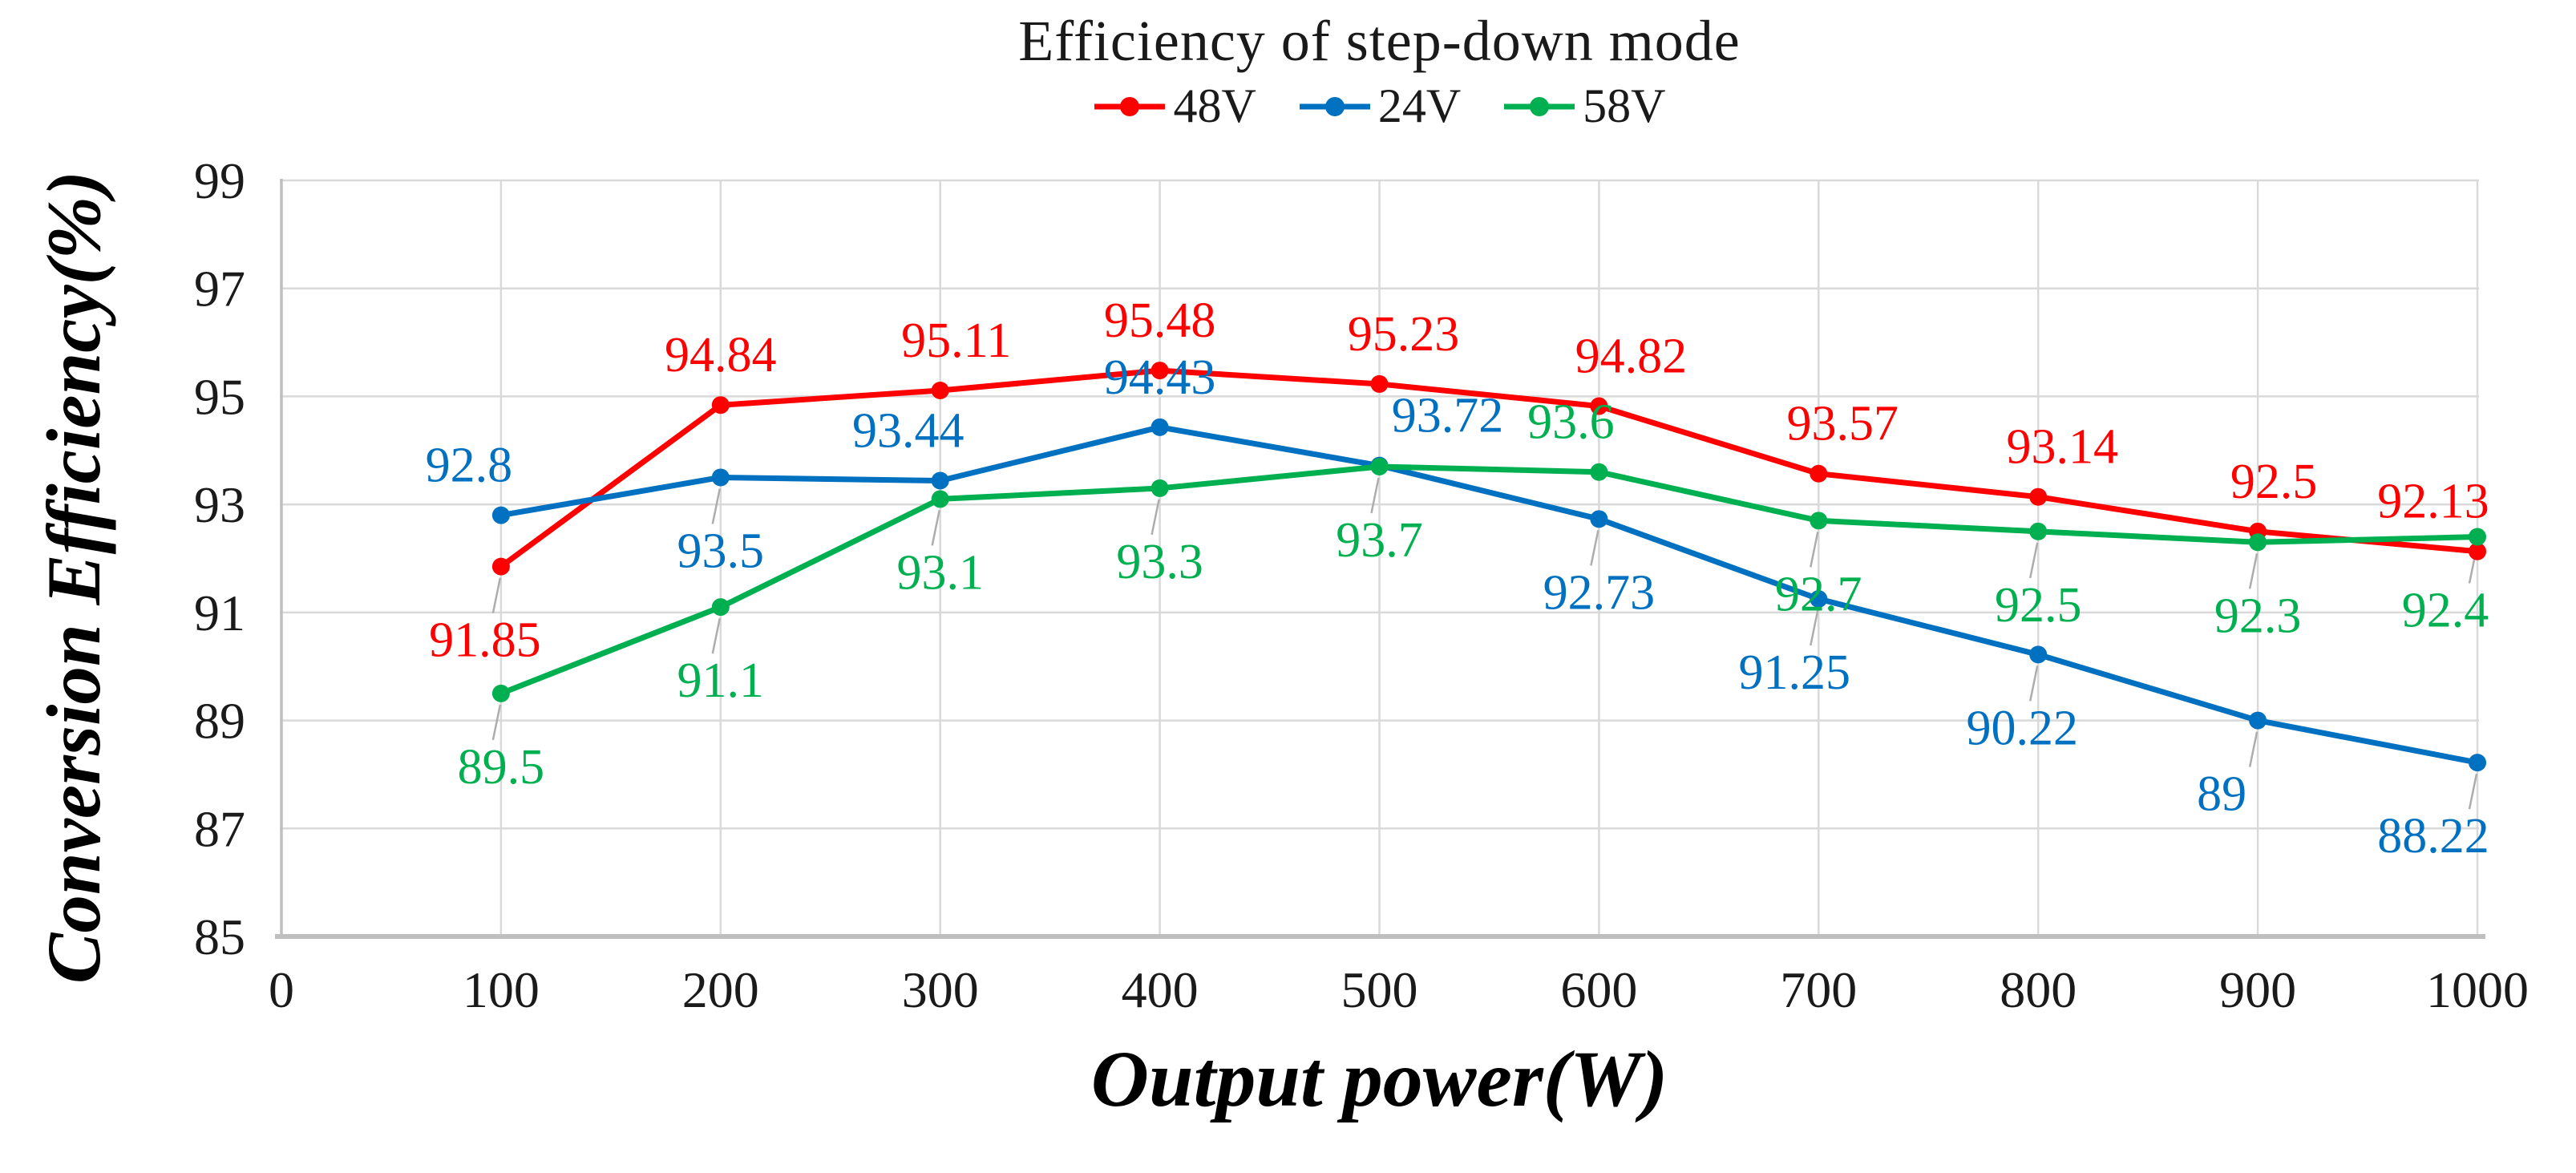 The image size is (2576, 1173). Describe the element at coordinates (2477, 989) in the screenshot. I see `x-tick-label: 1000` at that location.